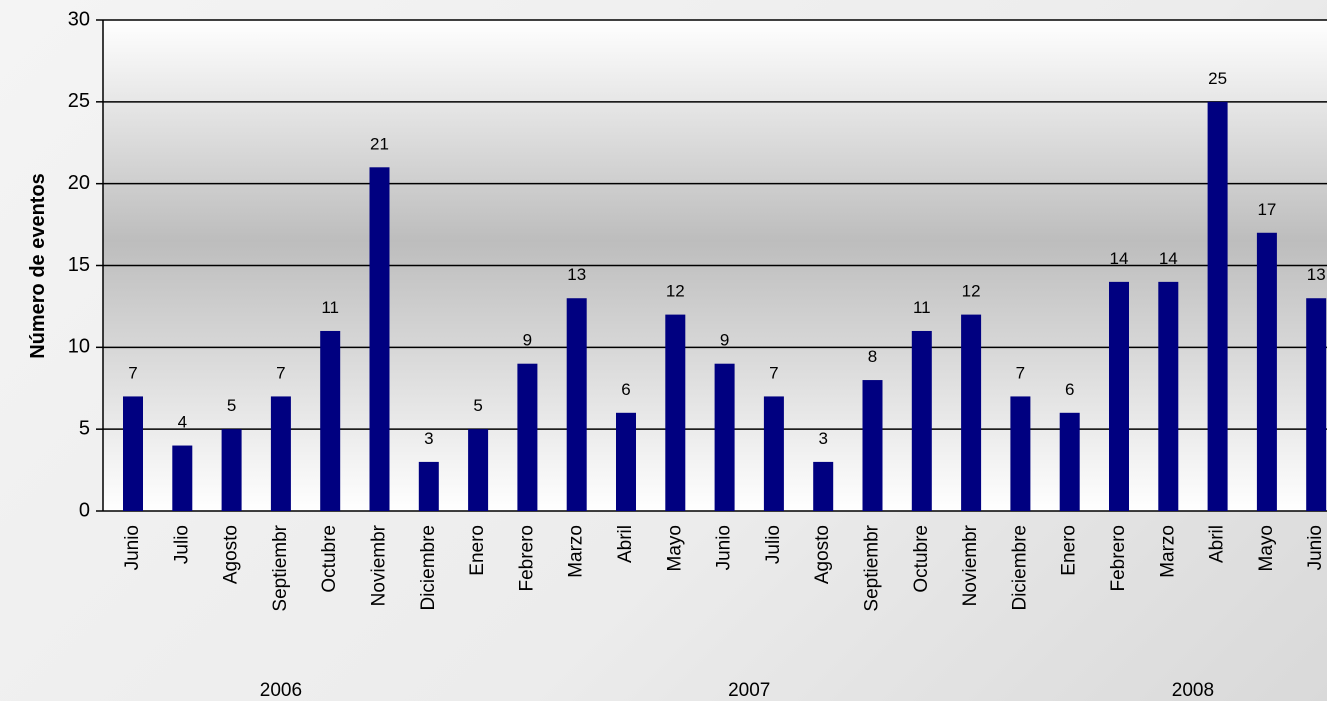 The image size is (1327, 701). What do you see at coordinates (79, 265) in the screenshot?
I see `y-tick-label: 15` at bounding box center [79, 265].